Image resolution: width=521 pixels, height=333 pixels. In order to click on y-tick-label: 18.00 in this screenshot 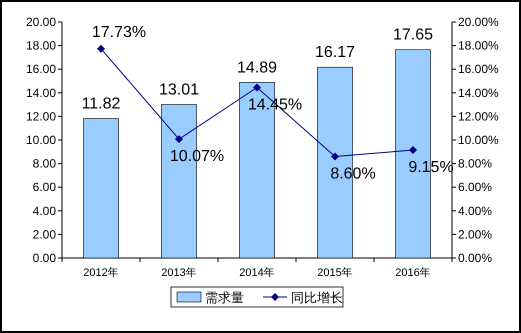, I will do `click(41, 45)`.